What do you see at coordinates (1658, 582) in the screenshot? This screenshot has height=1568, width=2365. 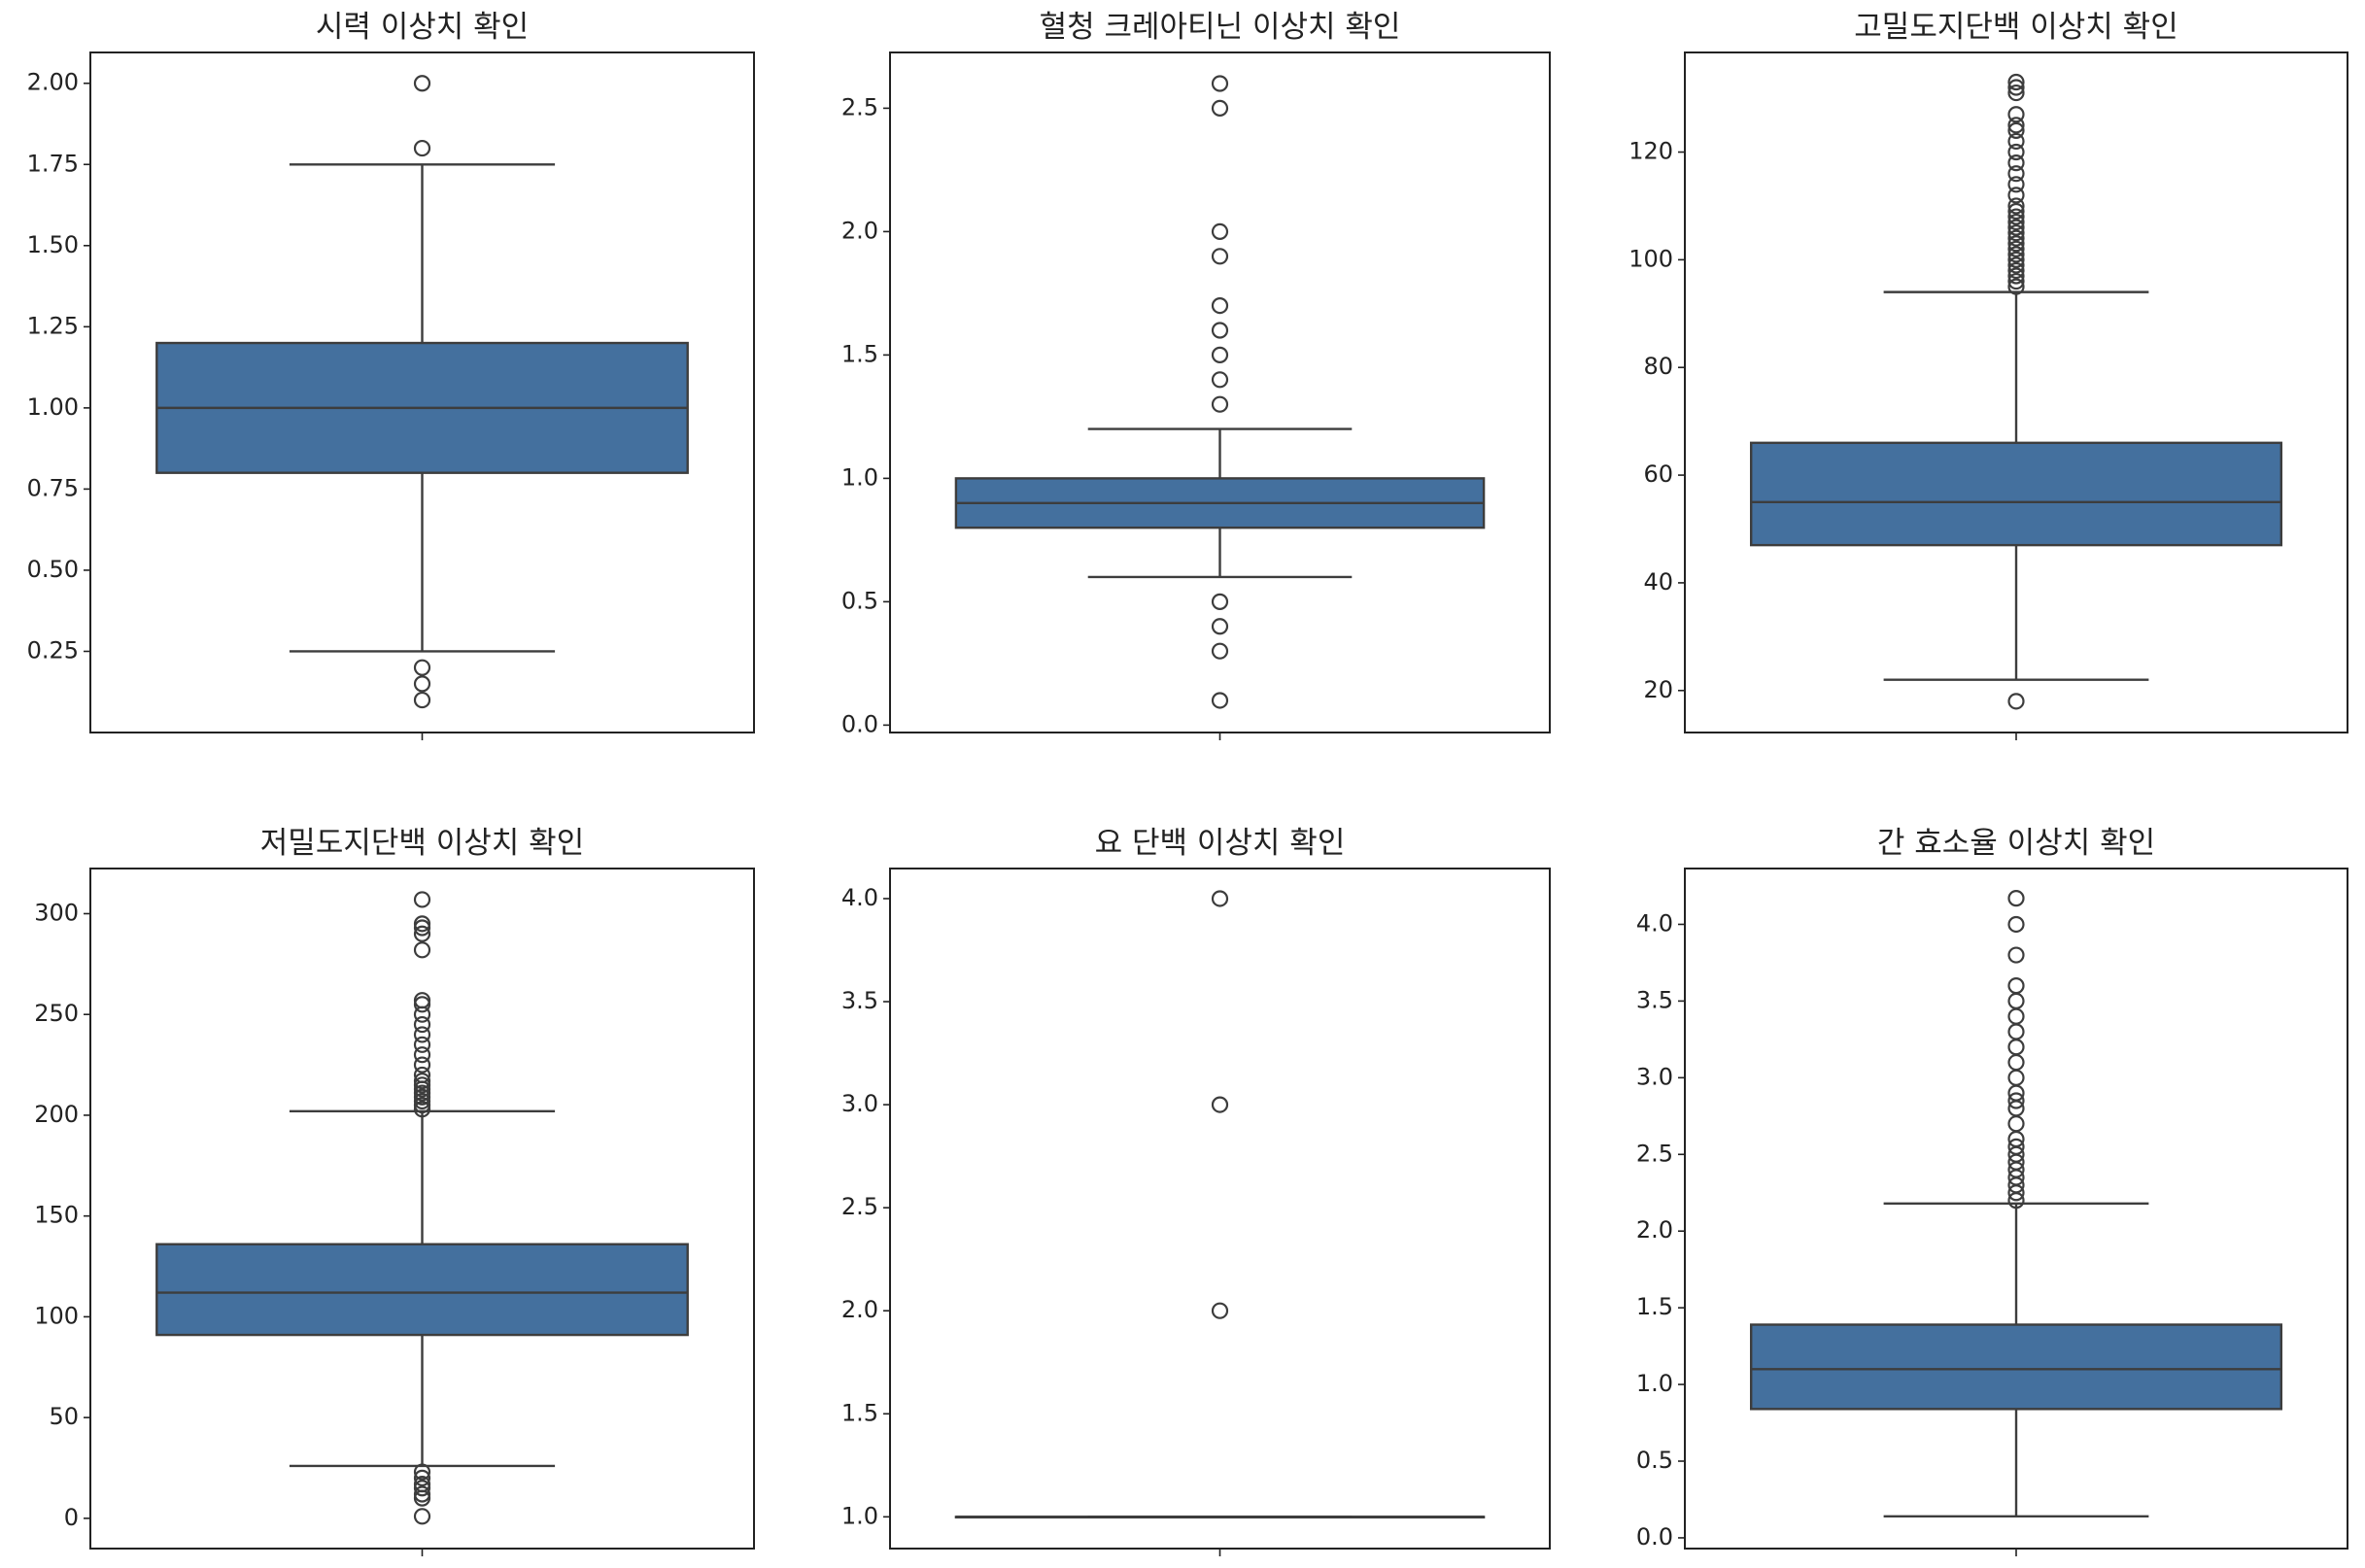 I see `y-tick-label: 40` at bounding box center [1658, 582].